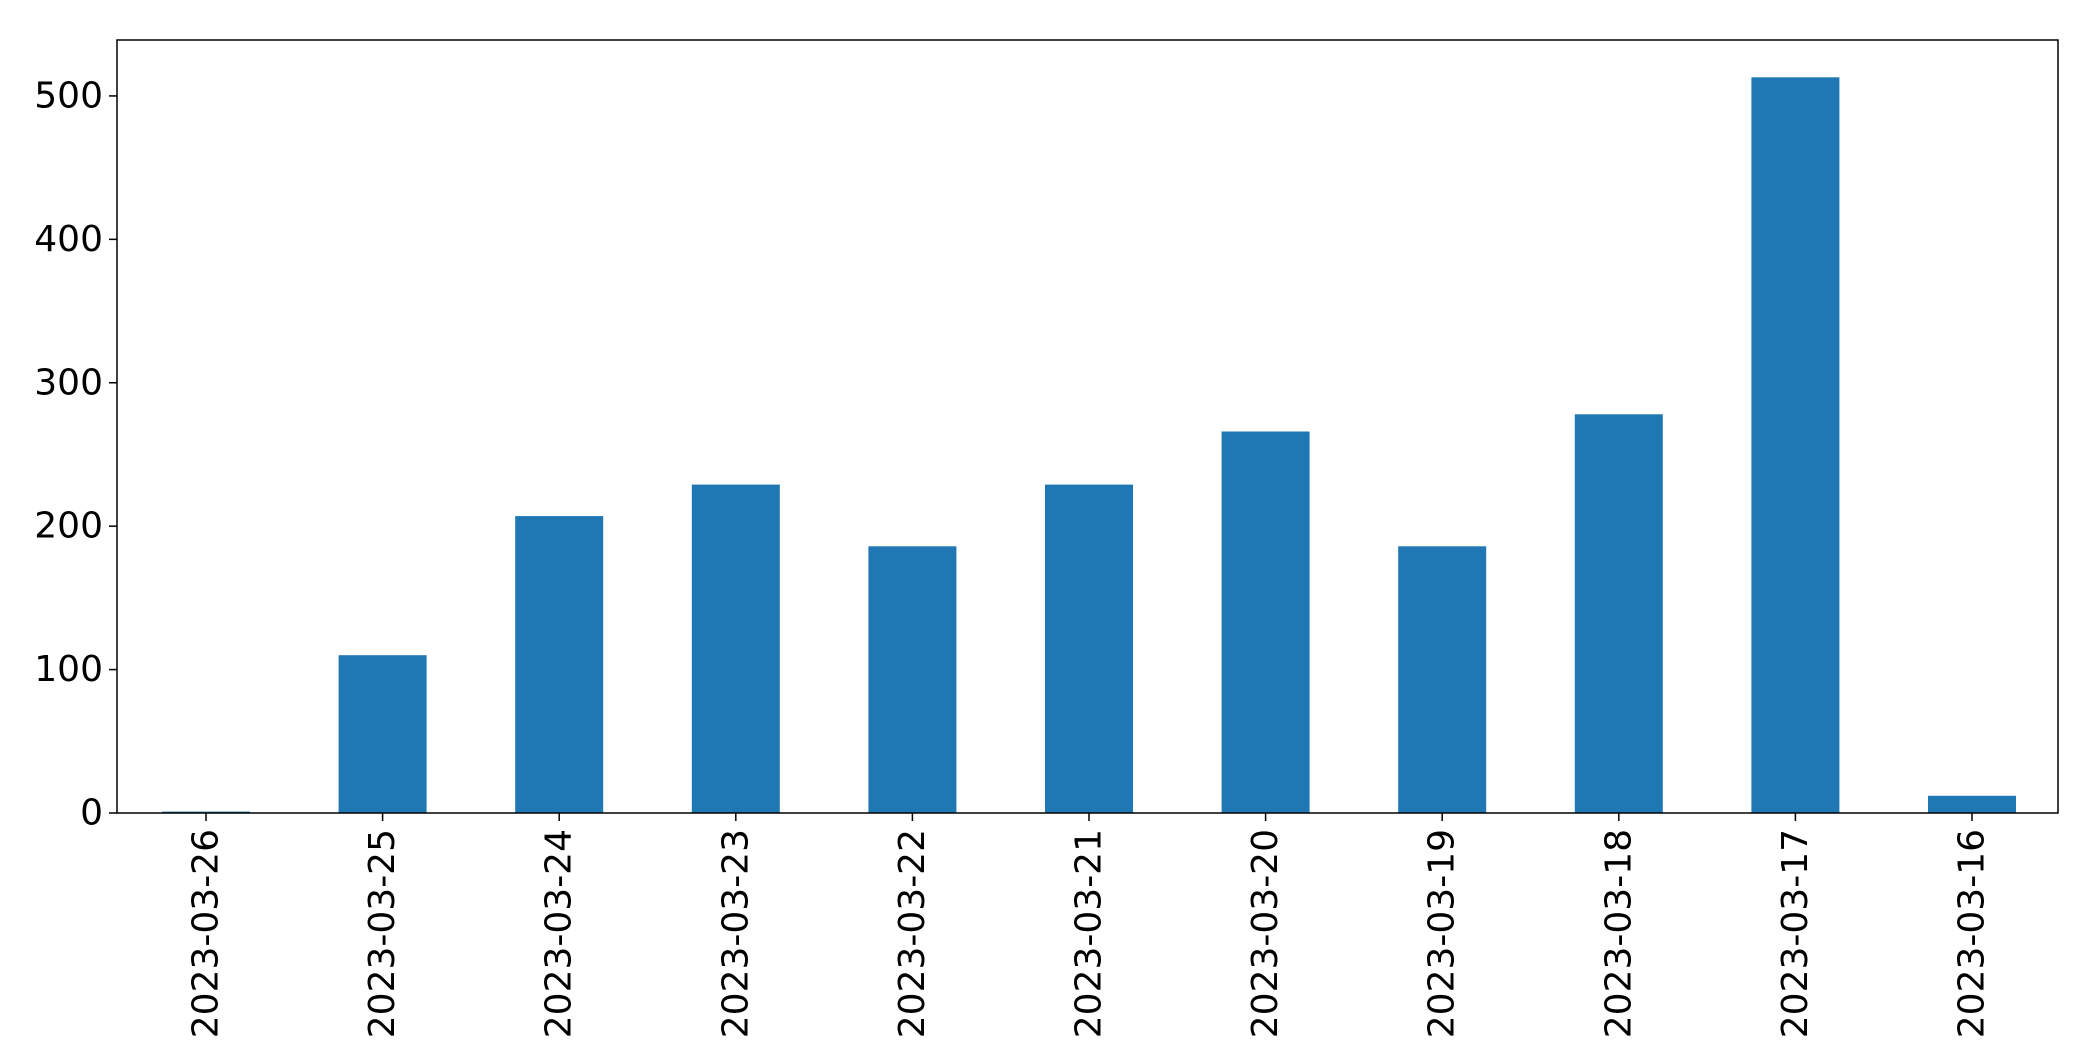 The width and height of the screenshot is (2093, 1061). What do you see at coordinates (1442, 933) in the screenshot?
I see `x-tick-label: 2023-03-19` at bounding box center [1442, 933].